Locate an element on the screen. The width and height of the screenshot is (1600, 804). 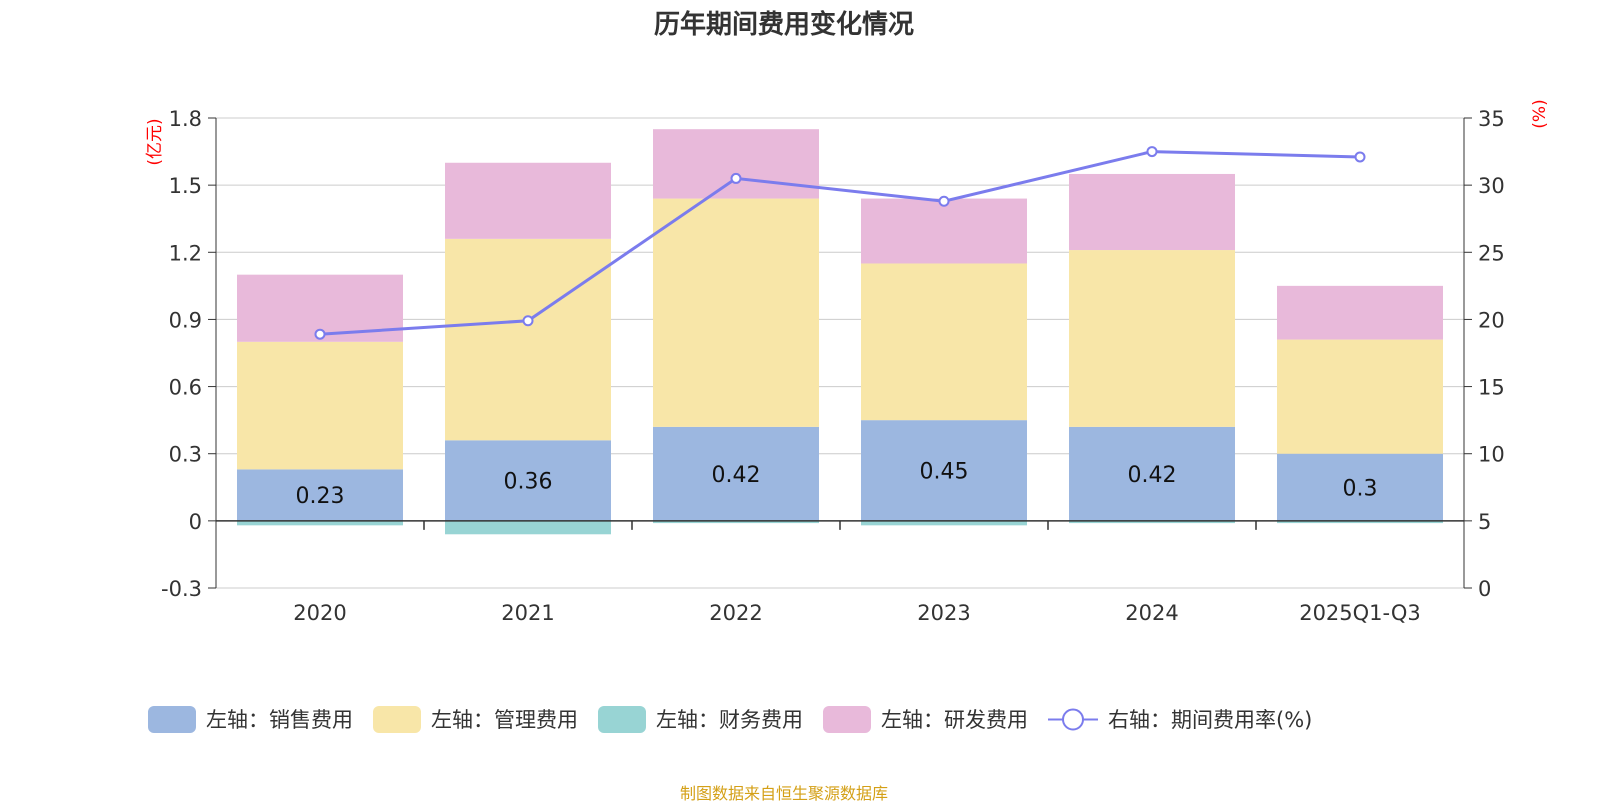
left-axis-tick-label: 1.5 is located at coordinates (185, 186).